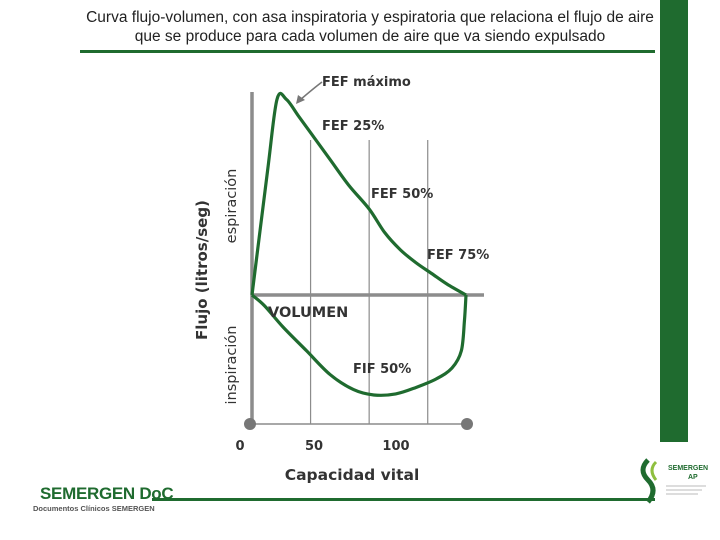 The height and width of the screenshot is (540, 720). What do you see at coordinates (202, 270) in the screenshot?
I see `y-axis-title: Flujo (litros/seg)` at bounding box center [202, 270].